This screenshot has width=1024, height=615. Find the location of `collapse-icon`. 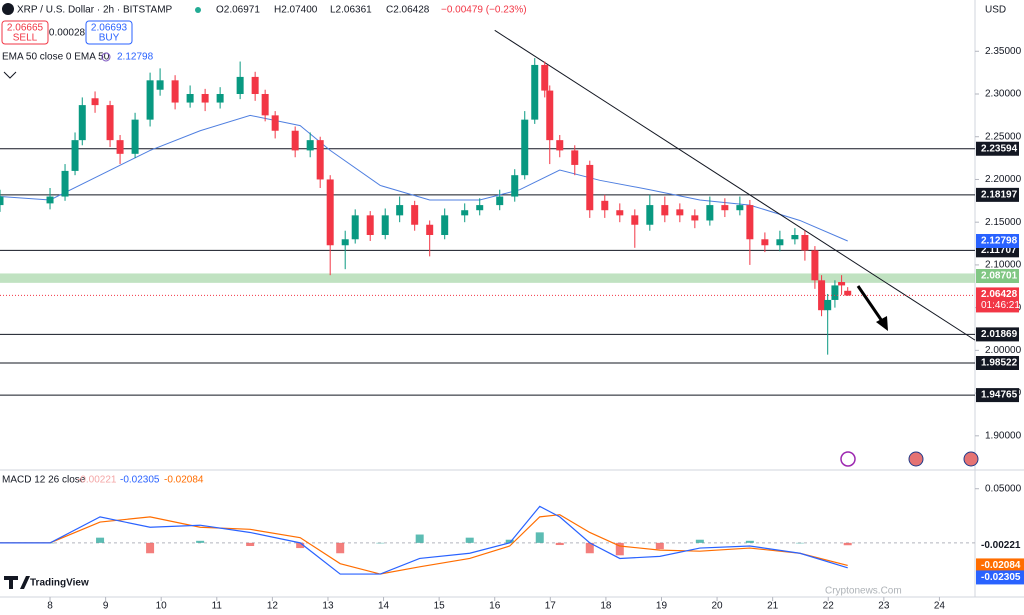

collapse-icon is located at coordinates (10, 75).